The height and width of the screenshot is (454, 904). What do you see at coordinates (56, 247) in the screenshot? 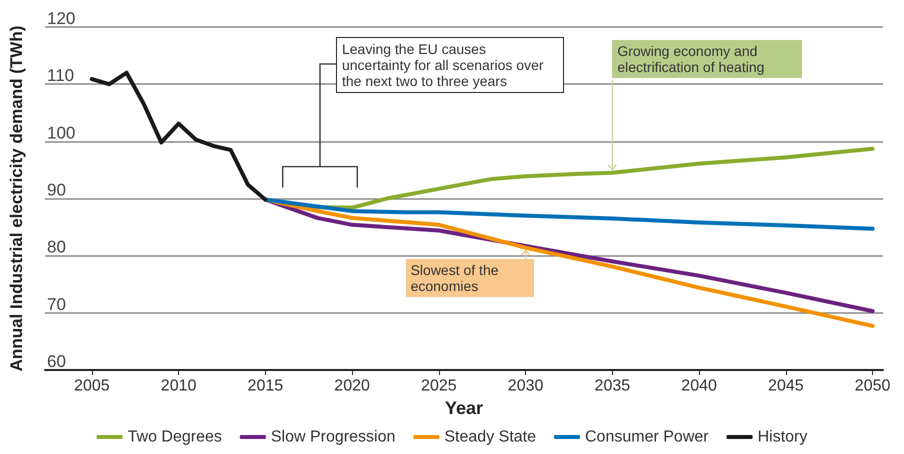
I see `y-tick-label: 80` at bounding box center [56, 247].